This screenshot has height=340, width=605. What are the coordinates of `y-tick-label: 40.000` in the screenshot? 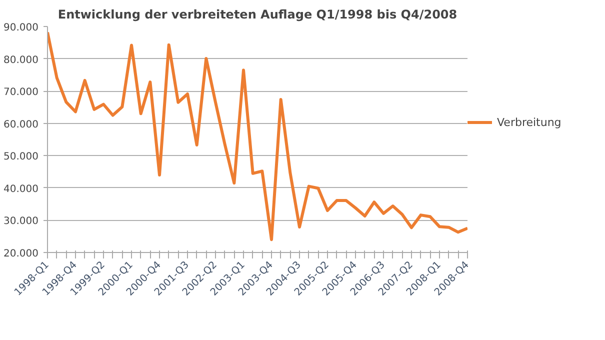 It's located at (21, 189).